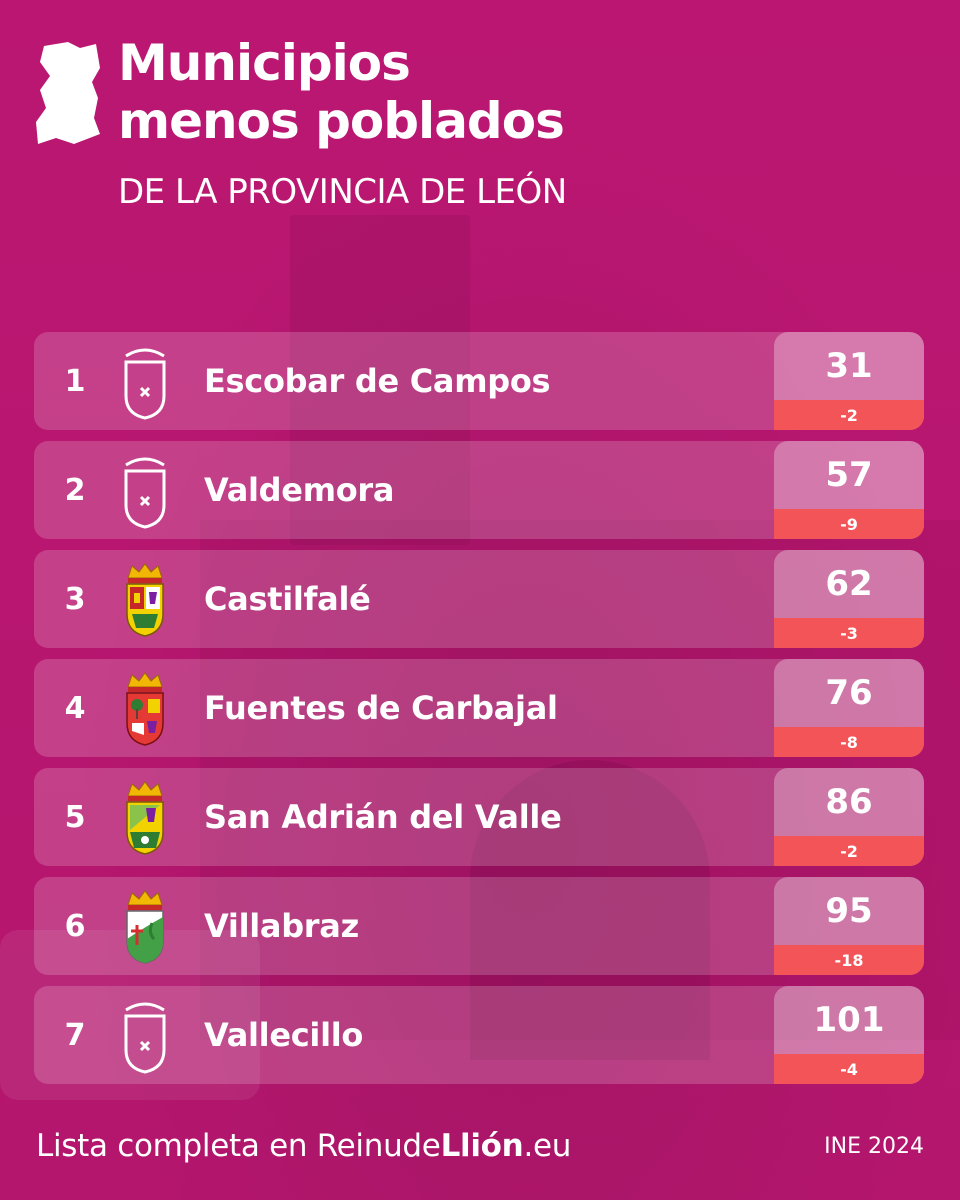  I want to click on population-change: -4, so click(849, 1069).